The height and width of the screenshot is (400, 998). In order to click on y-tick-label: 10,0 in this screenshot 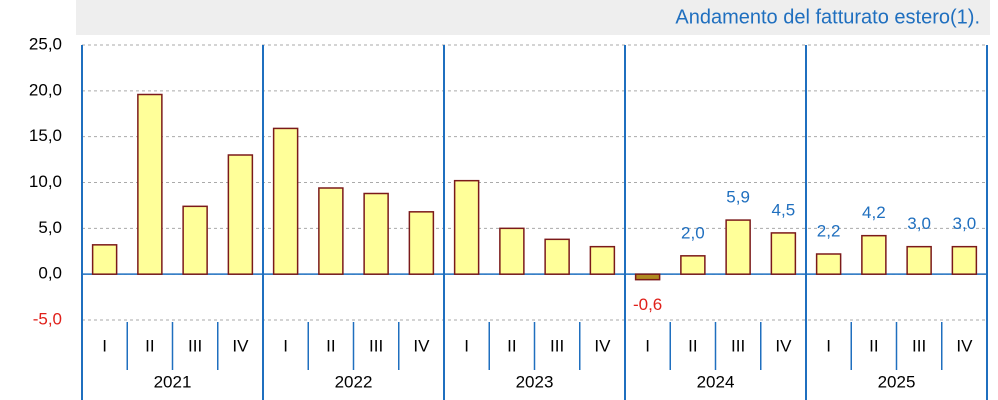, I will do `click(45, 181)`.